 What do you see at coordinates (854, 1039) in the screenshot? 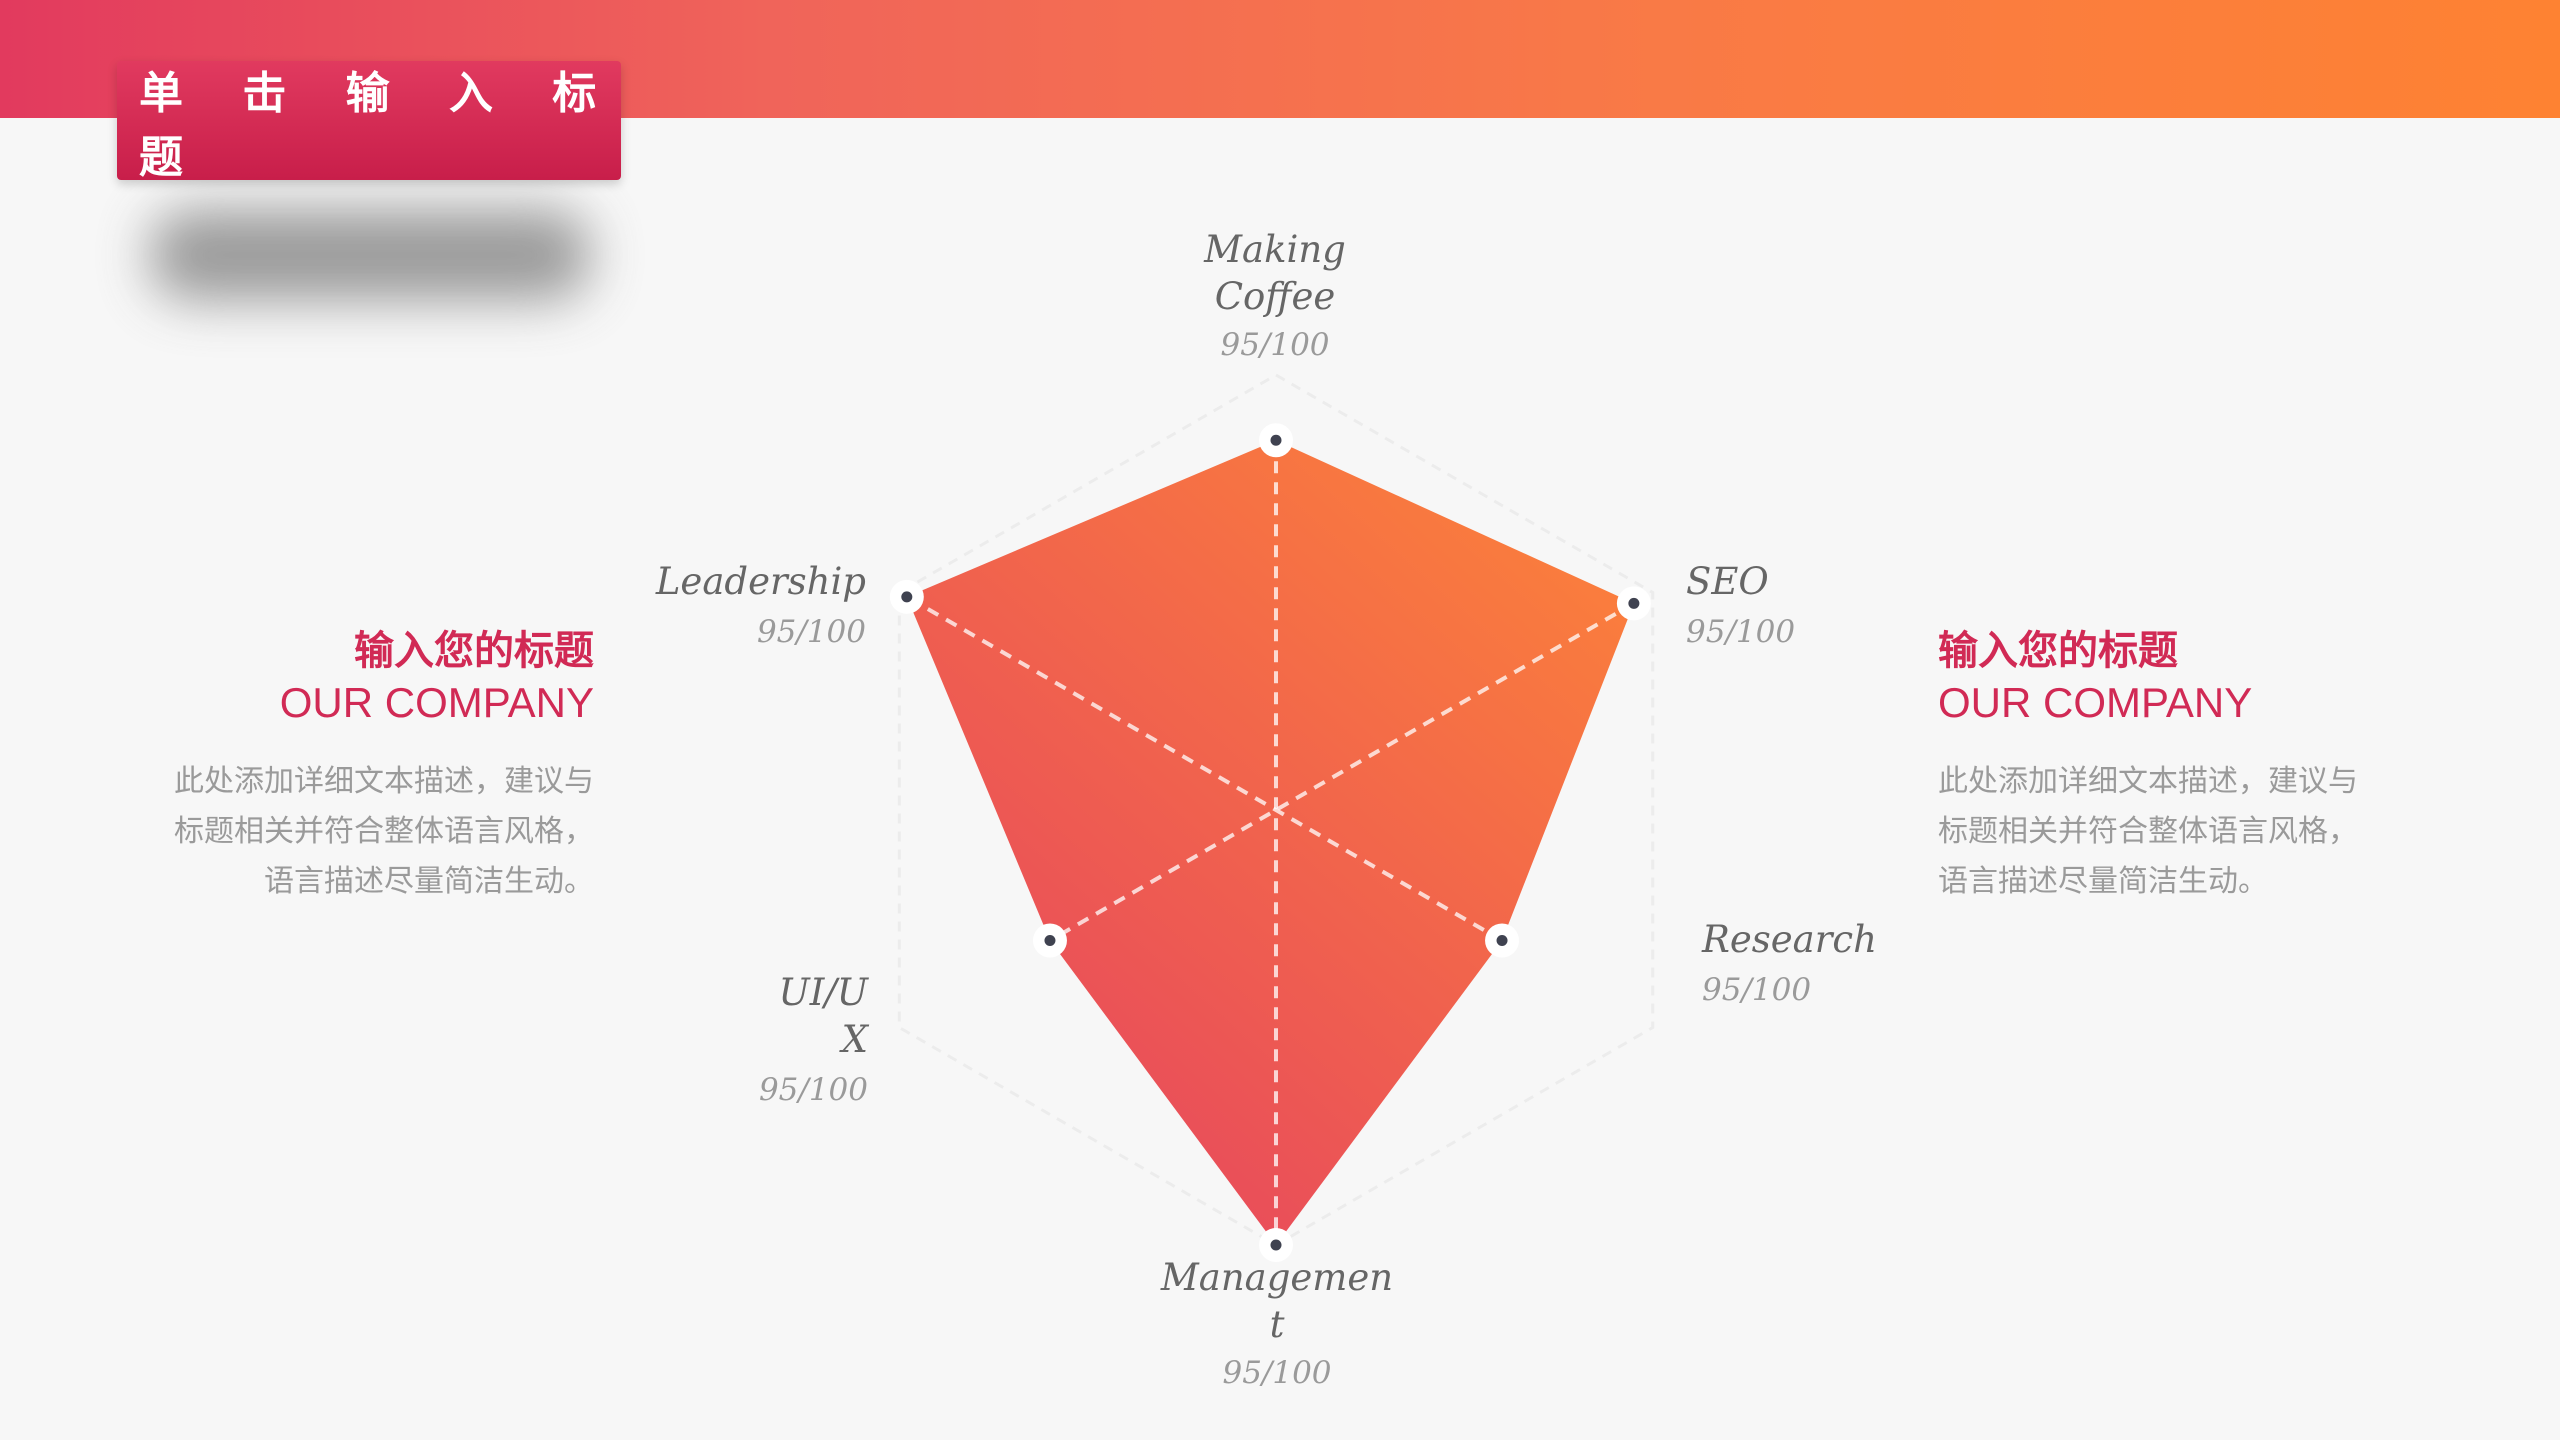
I see `radar-axis-label: X` at bounding box center [854, 1039].